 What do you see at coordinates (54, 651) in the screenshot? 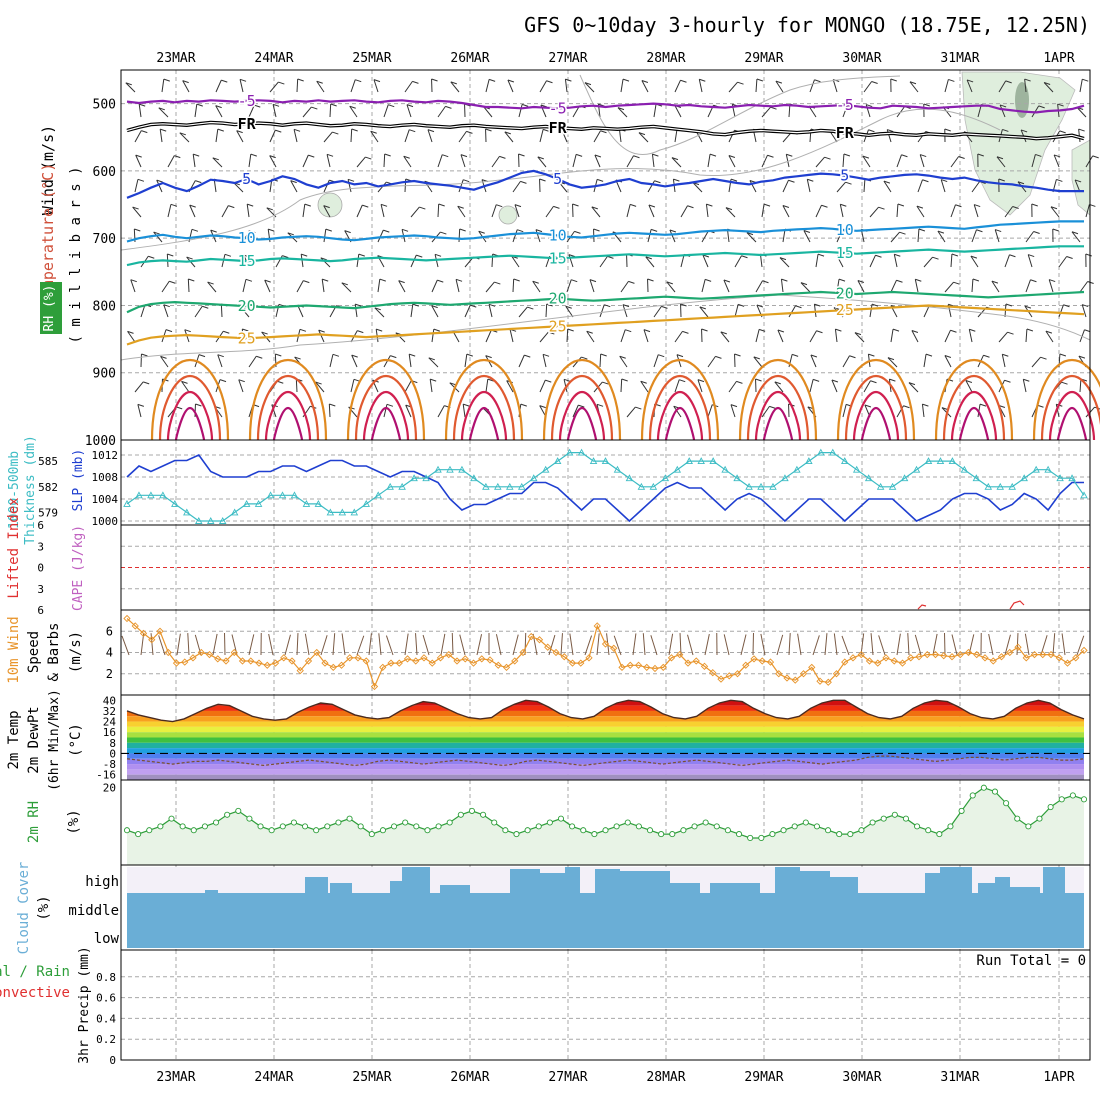
I see `label-wind10-barbs: & Barbs` at bounding box center [54, 651].